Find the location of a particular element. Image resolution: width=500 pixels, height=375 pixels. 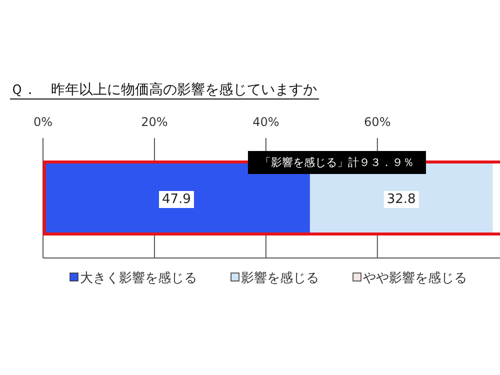

legend-label: やや影響を感じる is located at coordinates (415, 278).